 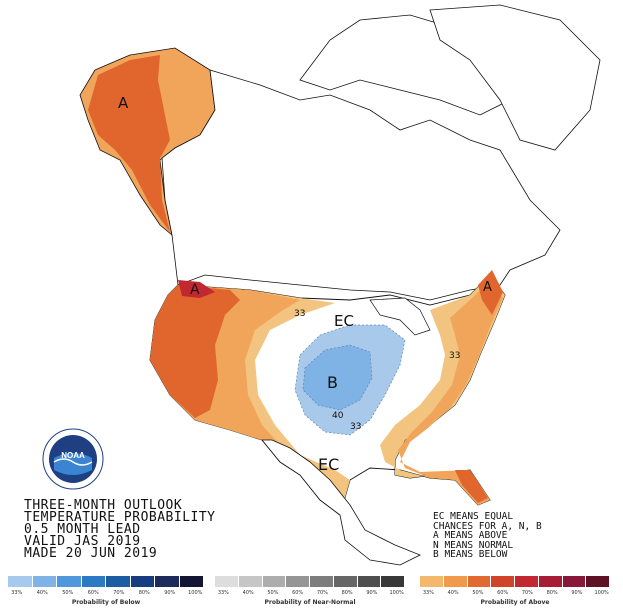 What do you see at coordinates (310, 602) in the screenshot?
I see `near-normal-legend-label: Probability of Near-Normal` at bounding box center [310, 602].